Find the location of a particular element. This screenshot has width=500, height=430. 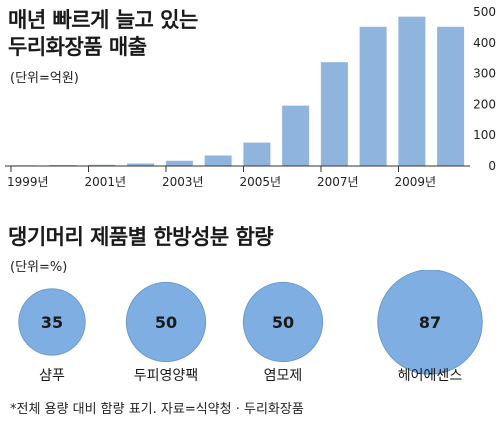

bubble-두피영양팩 is located at coordinates (166, 322).